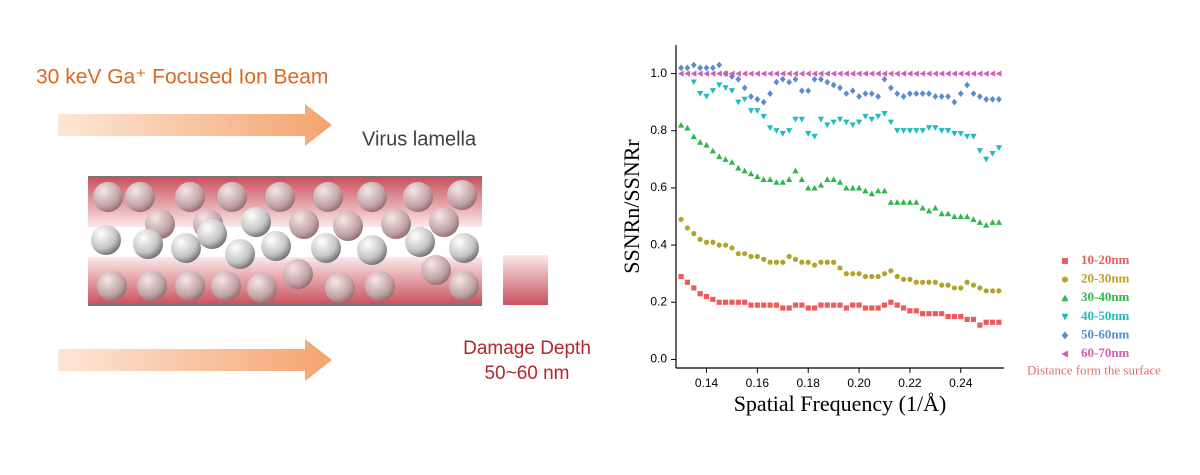 Image resolution: width=1200 pixels, height=475 pixels. Describe the element at coordinates (285, 241) in the screenshot. I see `lamella` at that location.